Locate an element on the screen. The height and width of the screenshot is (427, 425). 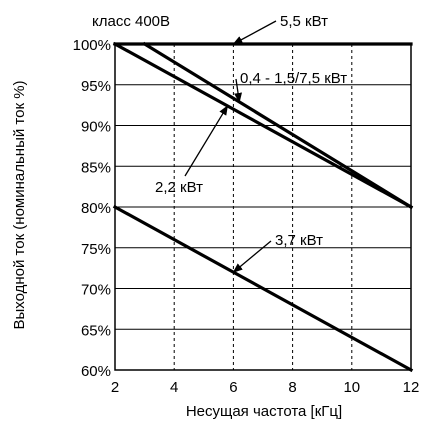
y-tick-label: 60% is located at coordinates (96, 371).